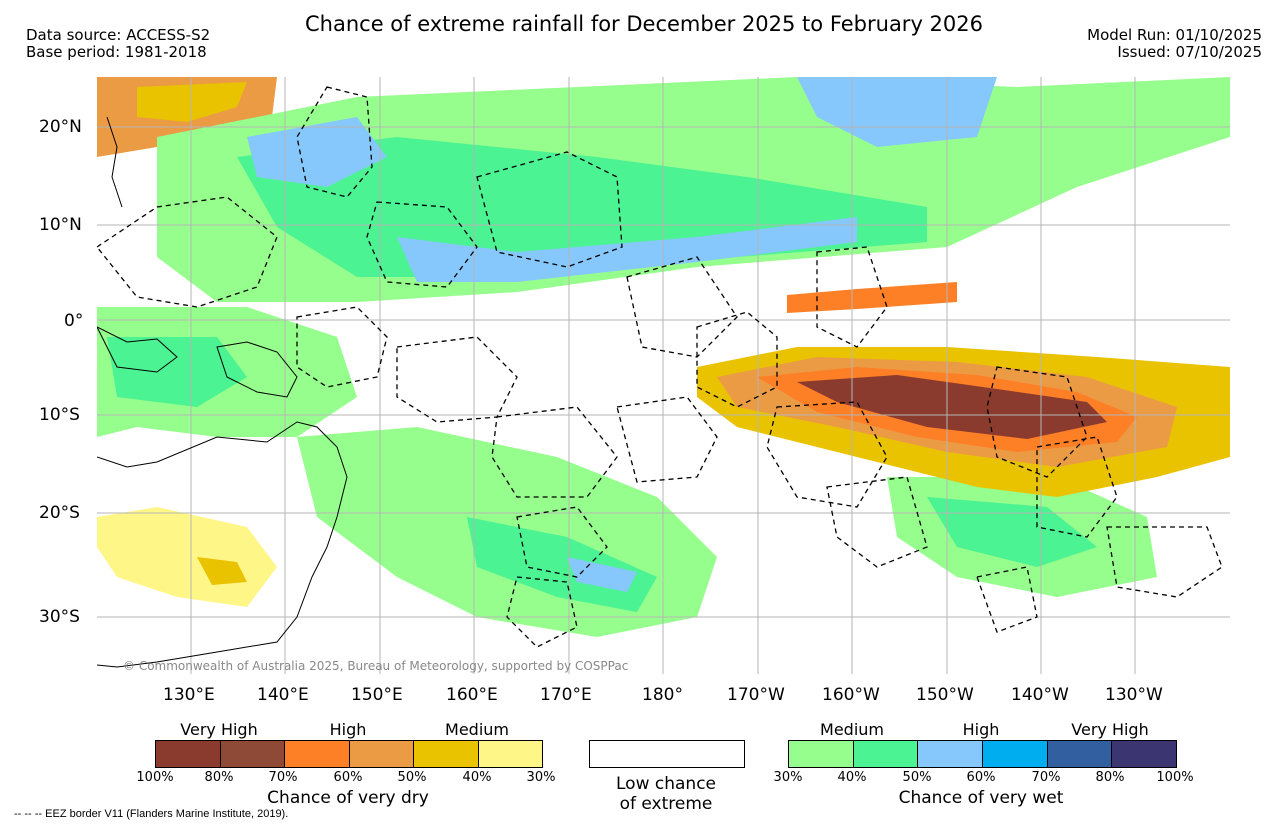  I want to click on lon-label-180: 180°, so click(662, 695).